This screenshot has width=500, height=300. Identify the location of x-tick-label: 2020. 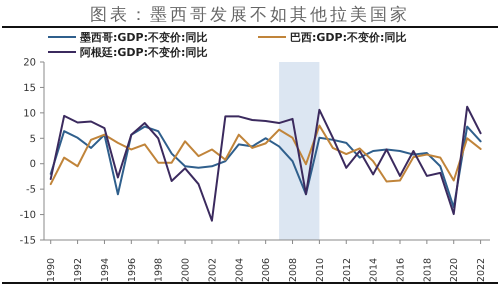
(454, 270).